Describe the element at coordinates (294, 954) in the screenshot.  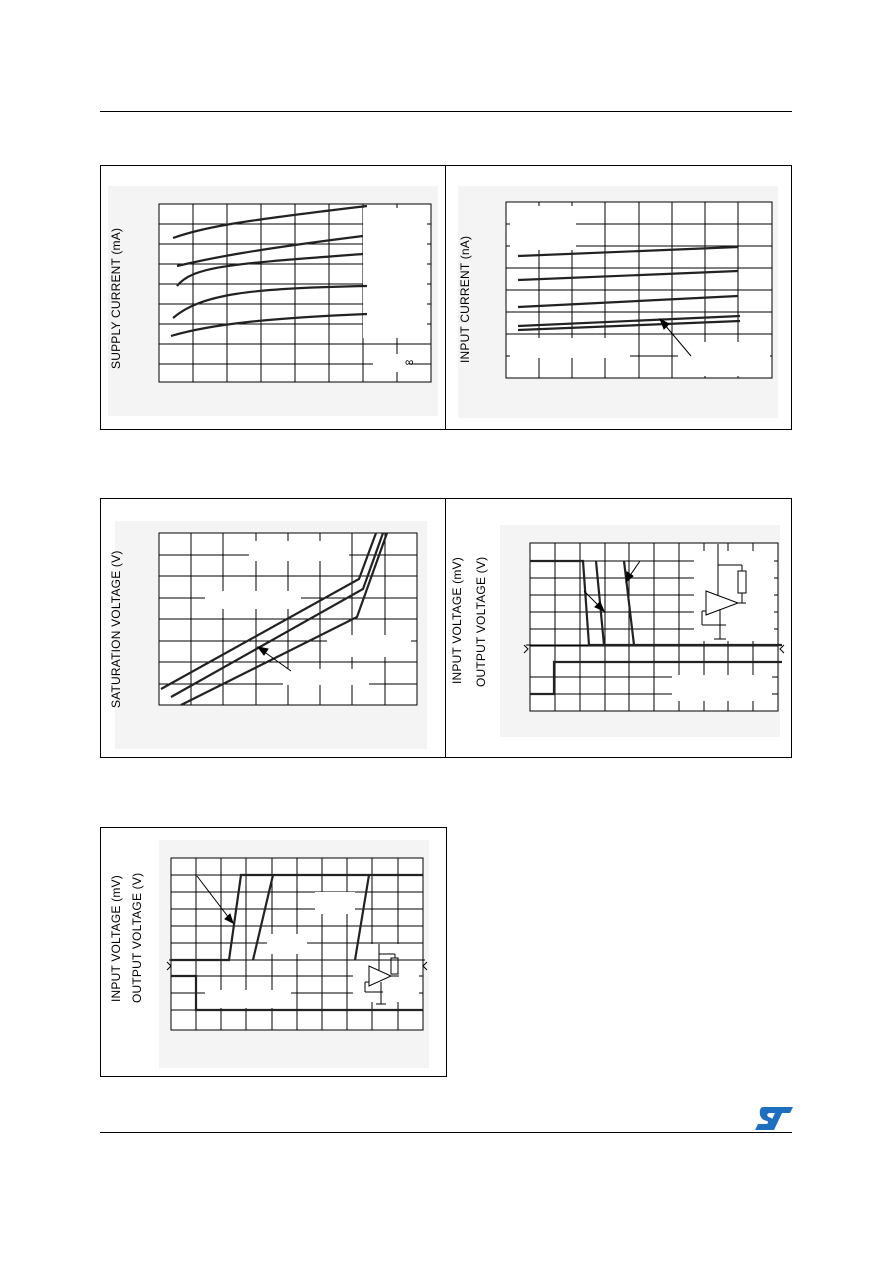
I see `response-time-2-chart` at that location.